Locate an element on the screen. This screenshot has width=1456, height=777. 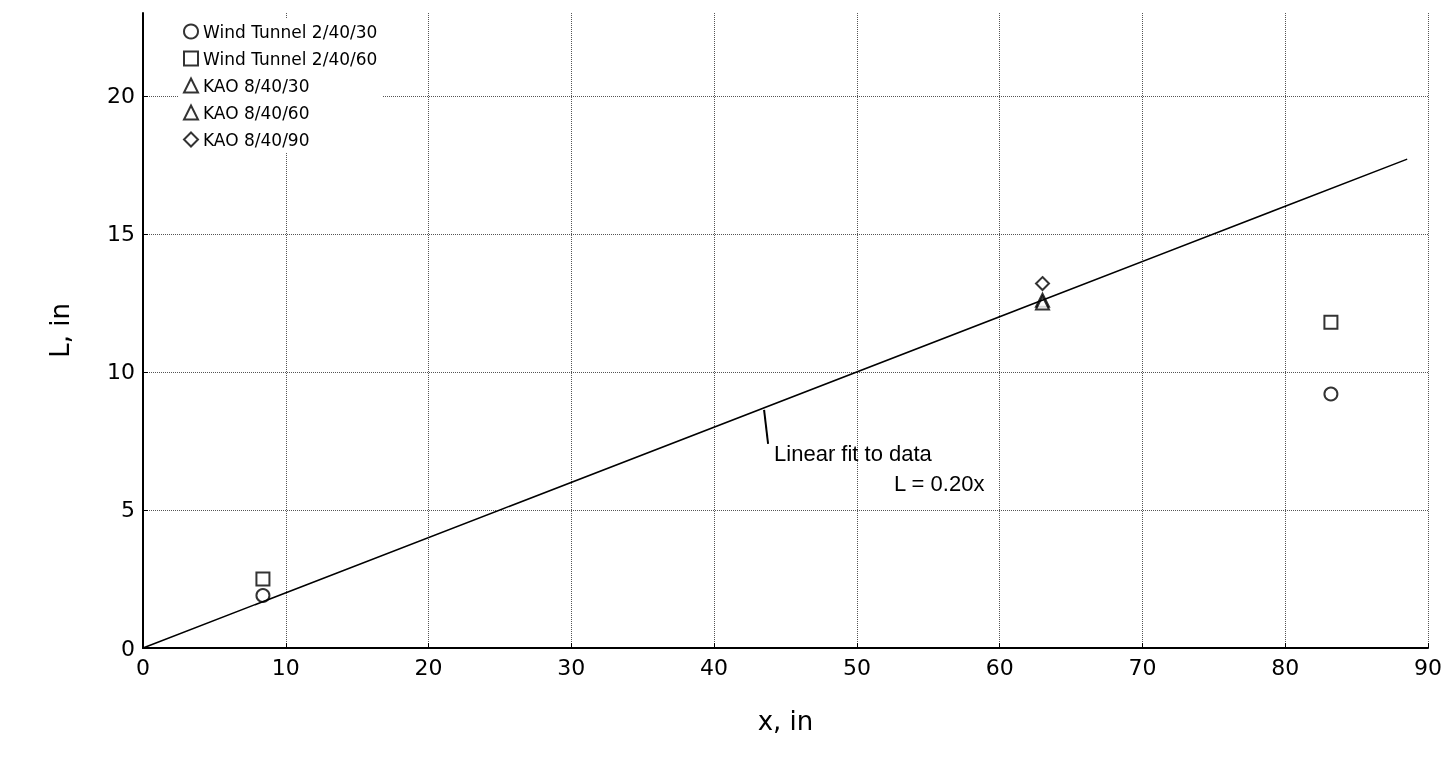
y-tick-label: 0 is located at coordinates (128, 648).